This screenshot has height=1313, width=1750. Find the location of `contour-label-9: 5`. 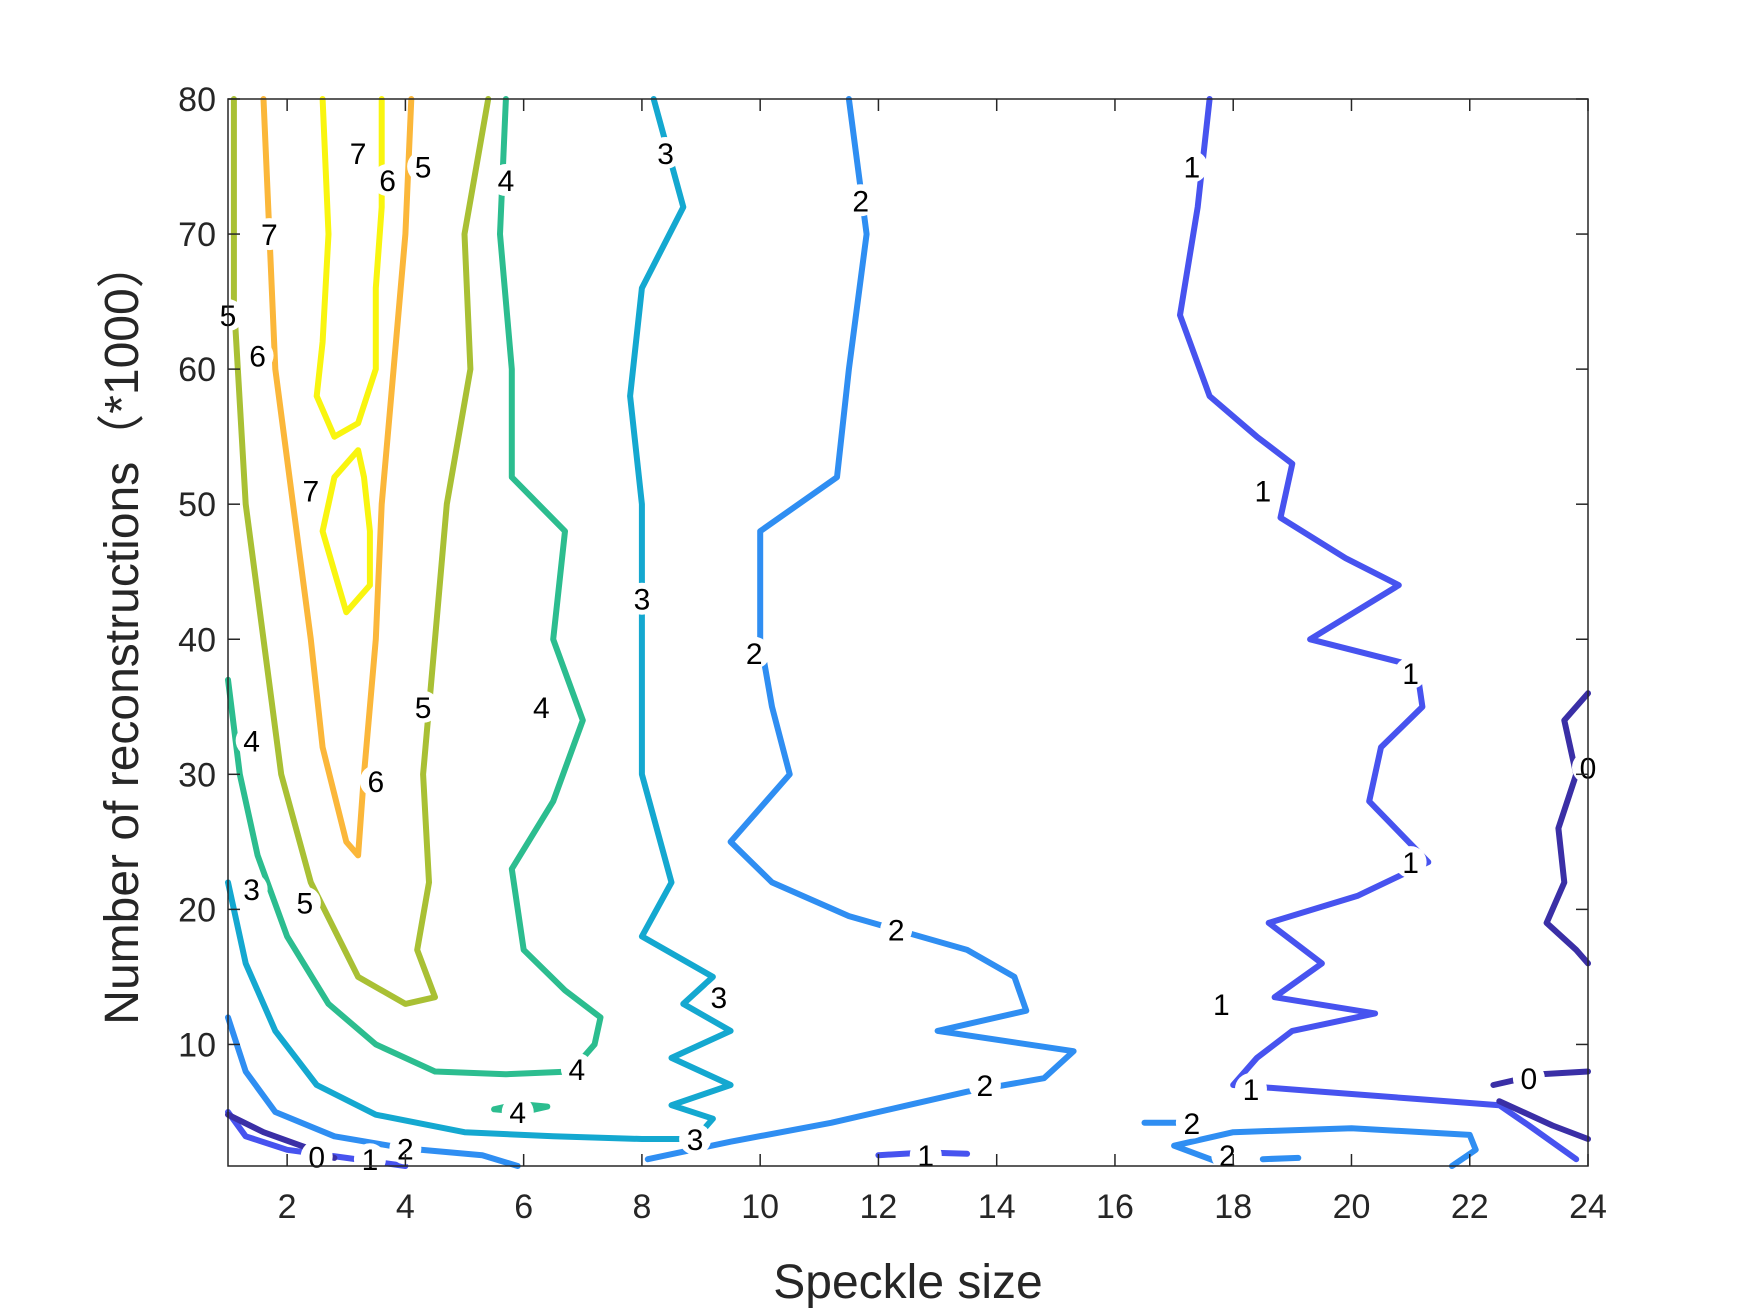

contour-label-9: 5 is located at coordinates (305, 904).